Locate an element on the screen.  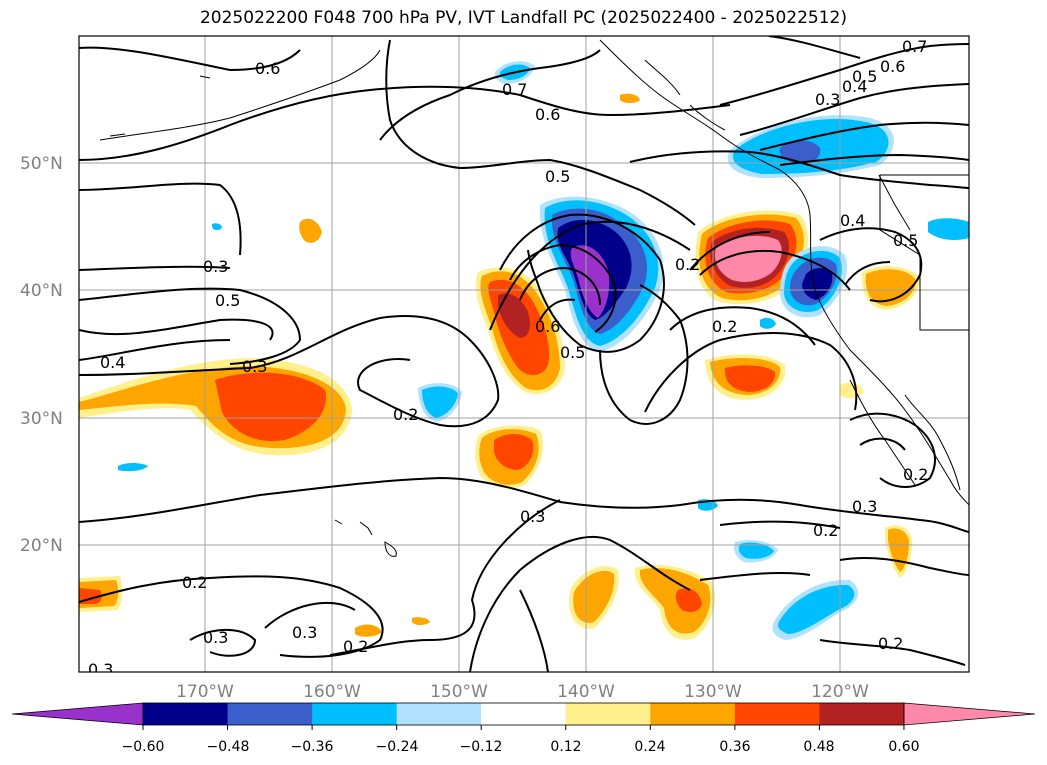
colorbar-tick-label: −0.48 is located at coordinates (228, 747).